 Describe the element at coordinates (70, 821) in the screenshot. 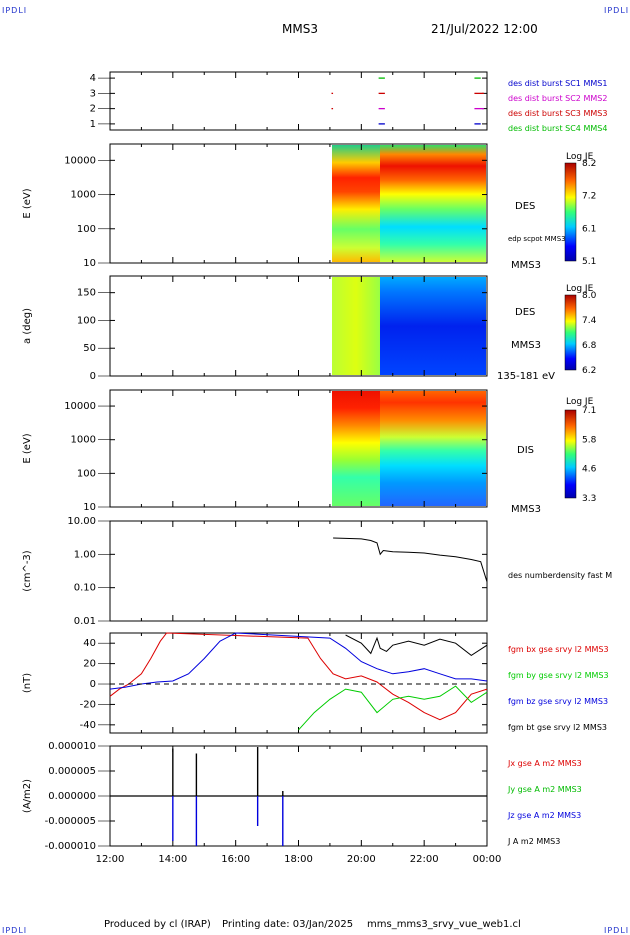

I see `ytick-label-current_density-1: -0.000005` at that location.